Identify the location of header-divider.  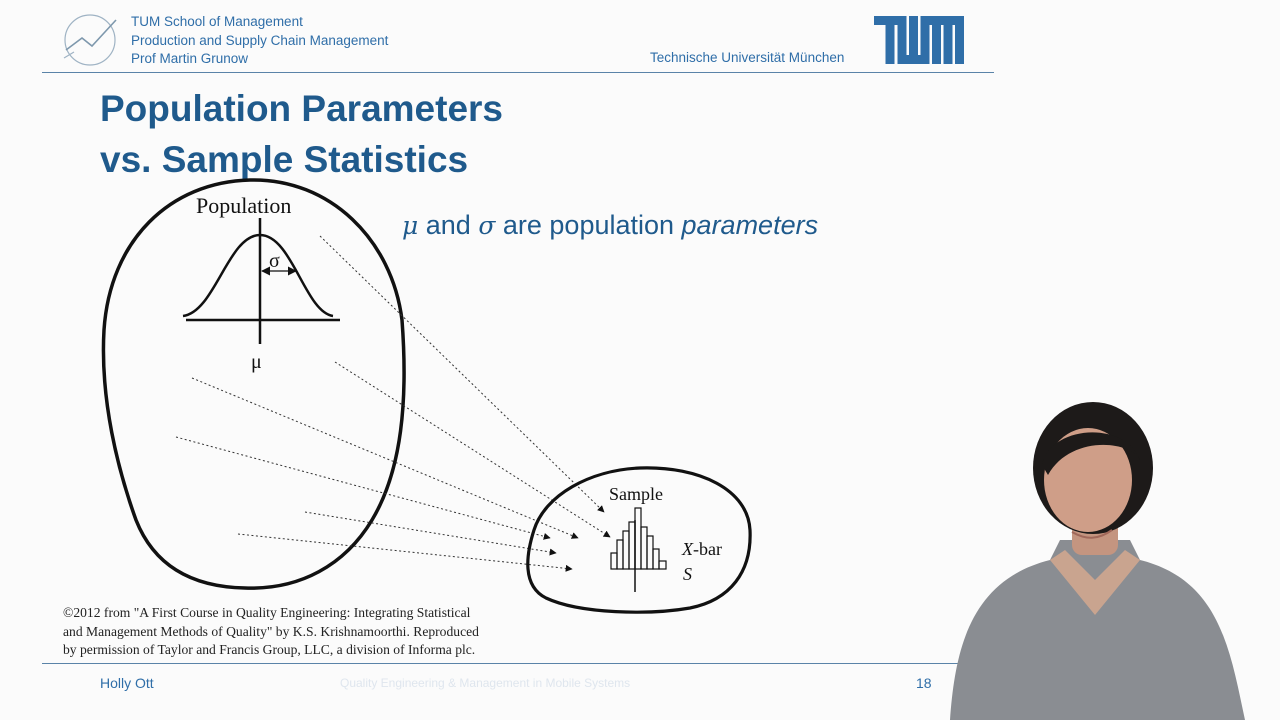
(518, 72).